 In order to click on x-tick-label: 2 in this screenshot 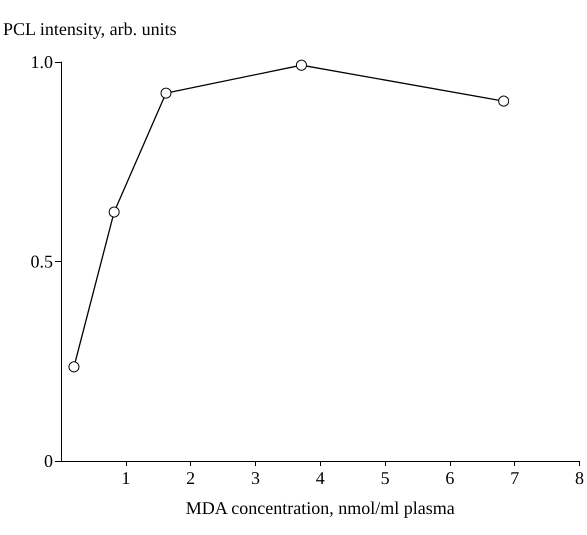, I will do `click(191, 478)`.